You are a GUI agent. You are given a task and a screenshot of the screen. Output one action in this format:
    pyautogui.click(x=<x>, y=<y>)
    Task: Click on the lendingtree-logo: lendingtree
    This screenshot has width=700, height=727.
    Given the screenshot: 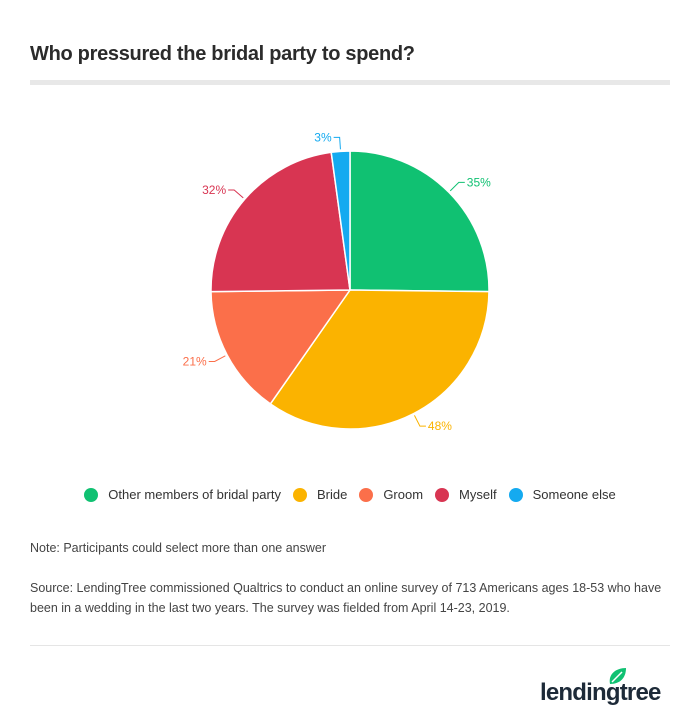 What is the action you would take?
    pyautogui.click(x=601, y=687)
    